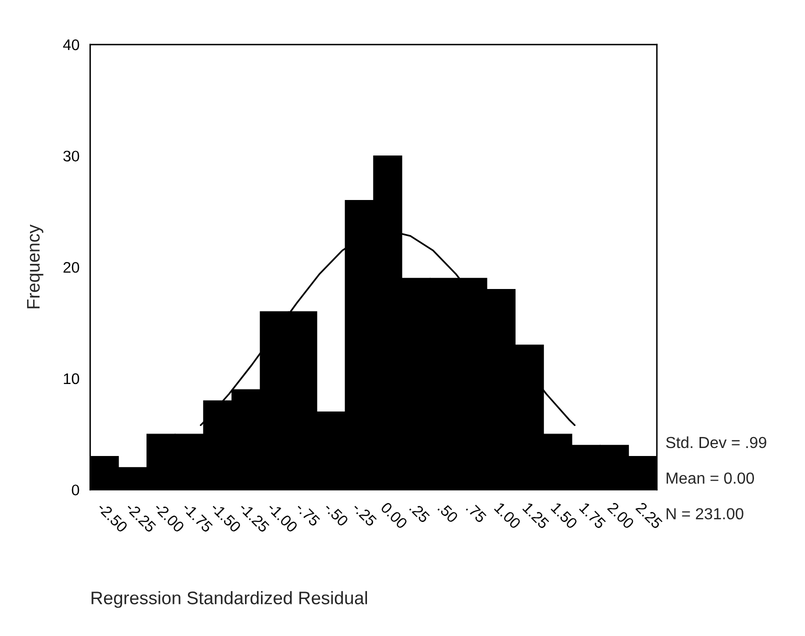 This screenshot has width=805, height=636. I want to click on y-tick-label: 40, so click(71, 44).